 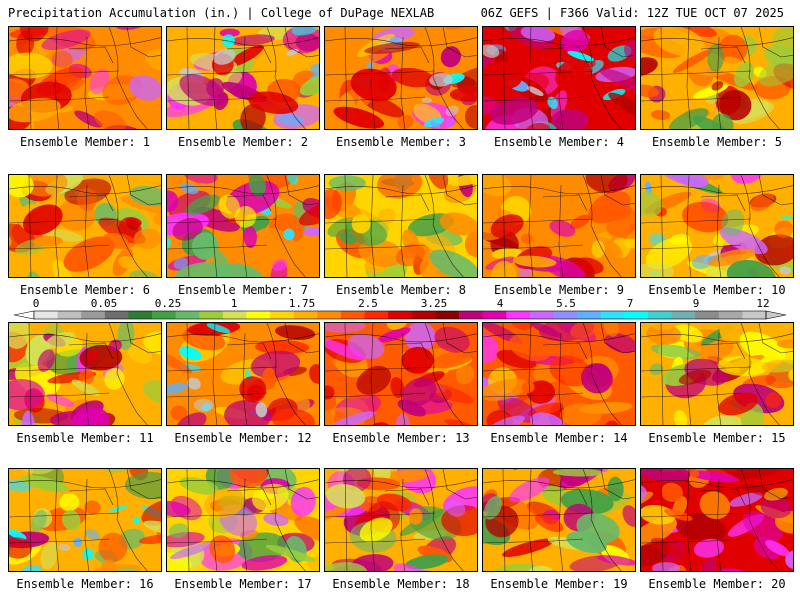 What do you see at coordinates (85, 142) in the screenshot?
I see `member-label: Ensemble Member: 1` at bounding box center [85, 142].